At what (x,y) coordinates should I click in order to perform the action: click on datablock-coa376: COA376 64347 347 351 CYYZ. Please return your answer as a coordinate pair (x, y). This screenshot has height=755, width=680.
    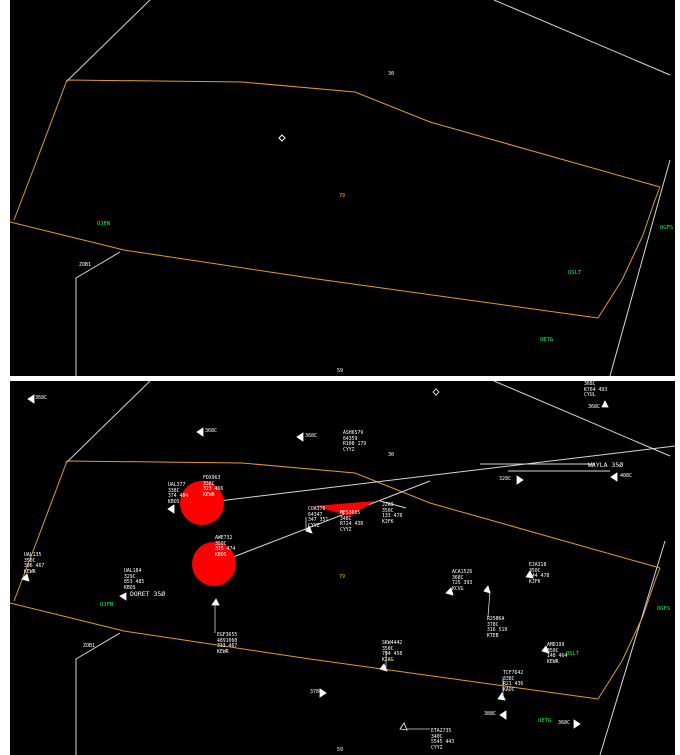
    Looking at the image, I should click on (318, 518).